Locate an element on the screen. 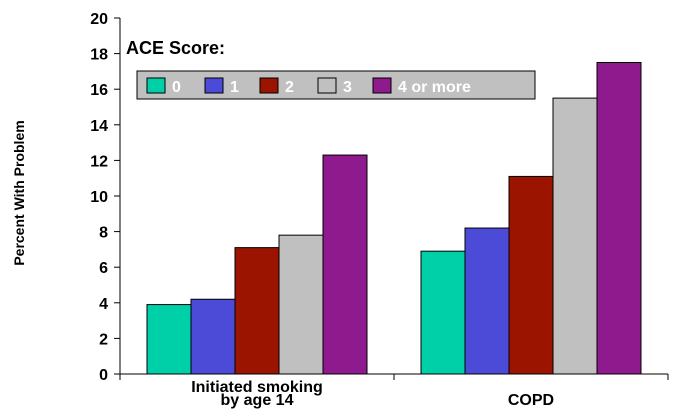 Image resolution: width=677 pixels, height=414 pixels. bar-3-cat1 is located at coordinates (575, 236).